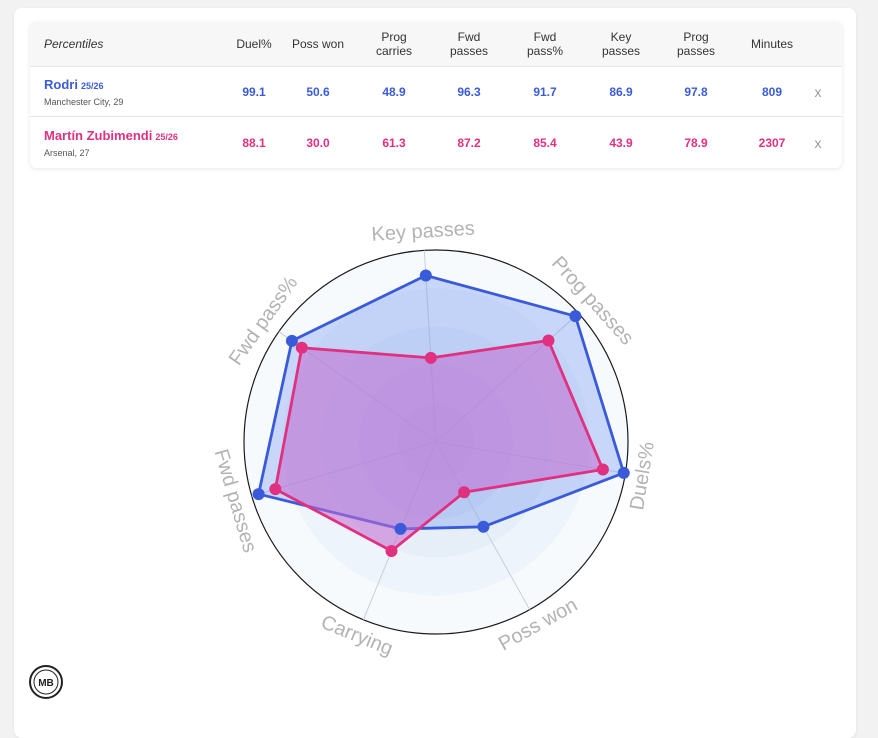  What do you see at coordinates (394, 91) in the screenshot?
I see `value-prog-carries: 48.9` at bounding box center [394, 91].